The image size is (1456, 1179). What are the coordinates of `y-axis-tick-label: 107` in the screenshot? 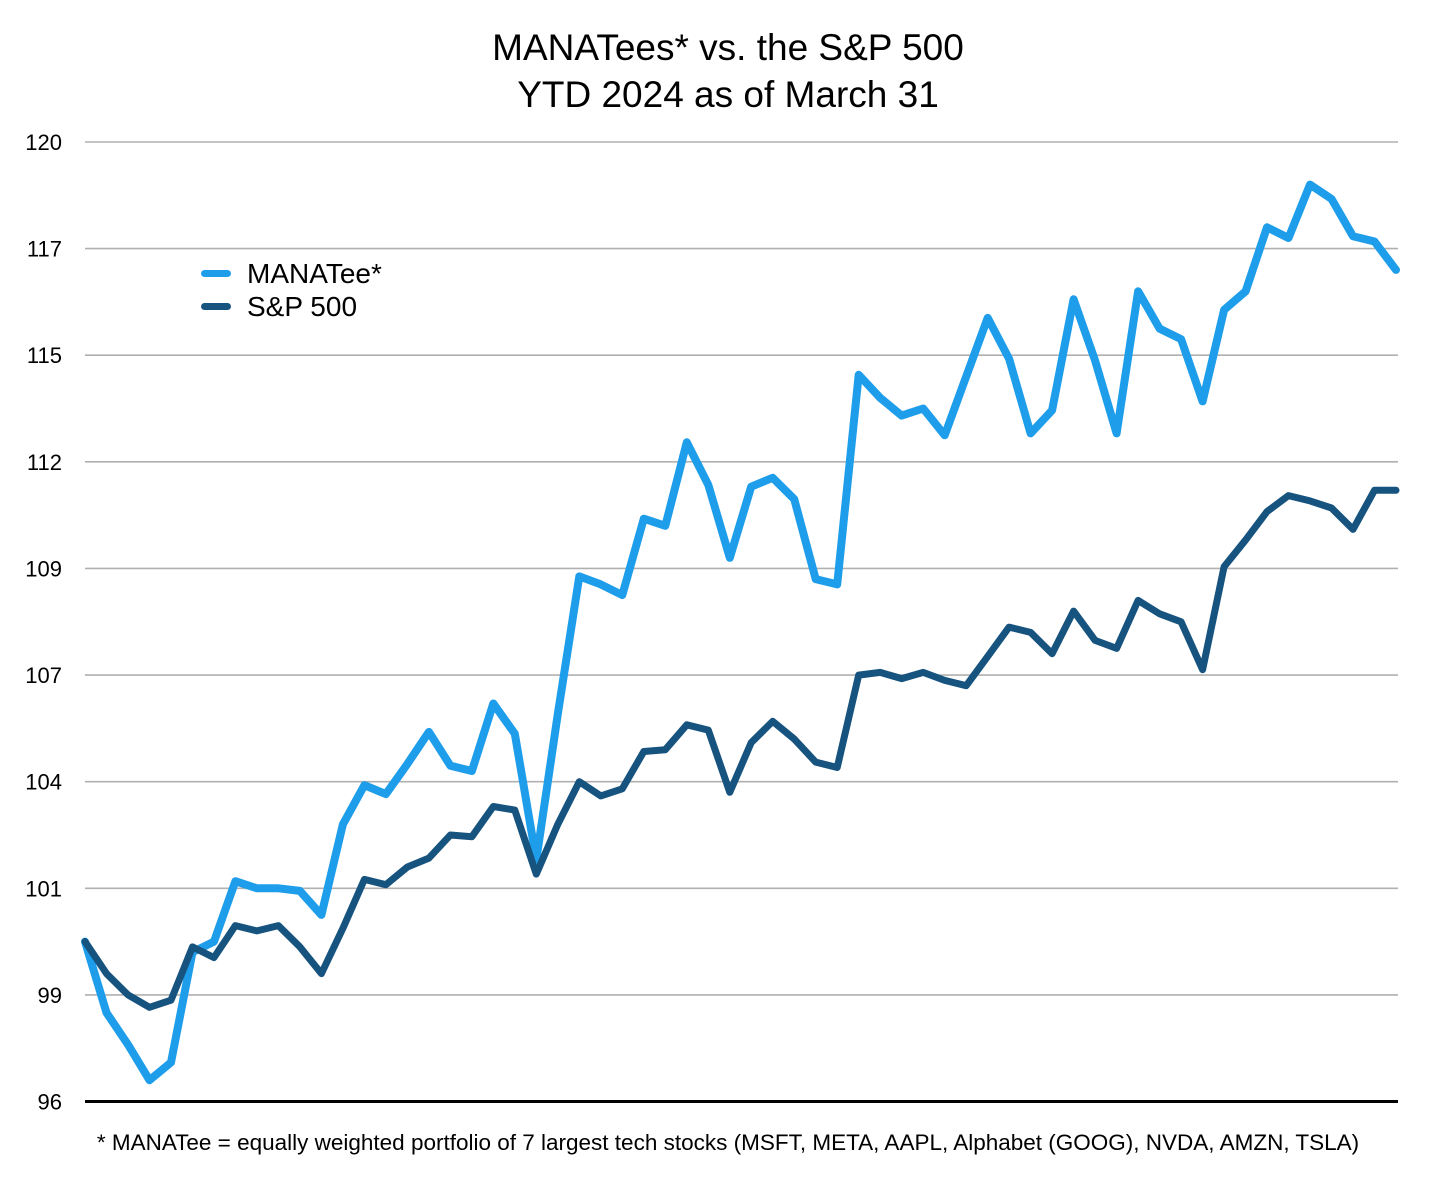 It's located at (43, 675).